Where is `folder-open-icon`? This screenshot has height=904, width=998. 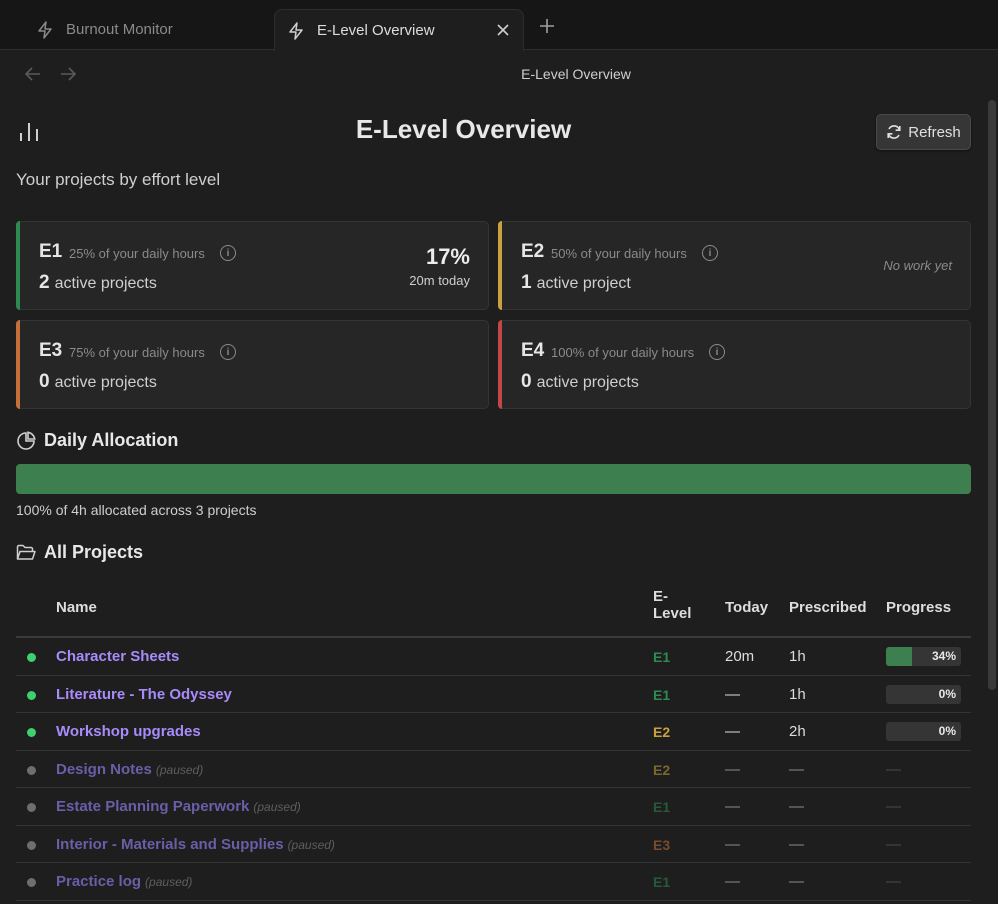
folder-open-icon is located at coordinates (26, 552).